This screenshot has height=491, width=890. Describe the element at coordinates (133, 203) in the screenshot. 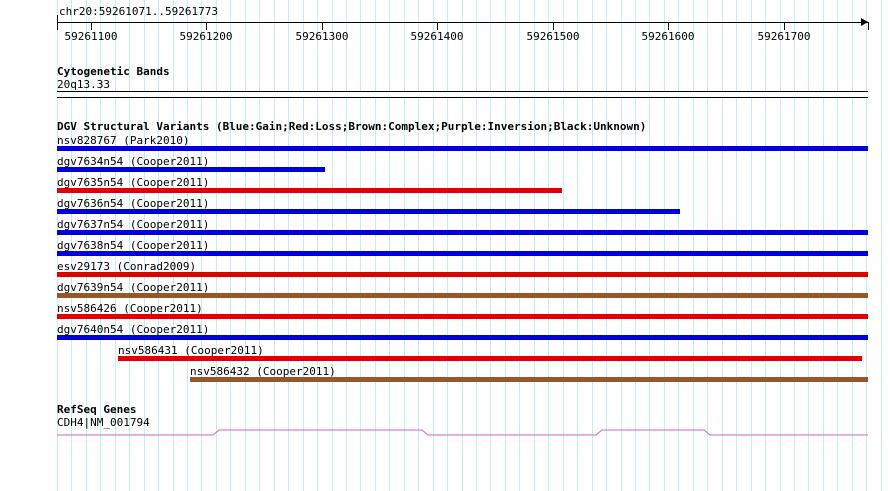

I see `variant-label: dgv7636n54 (Cooper2011)` at that location.